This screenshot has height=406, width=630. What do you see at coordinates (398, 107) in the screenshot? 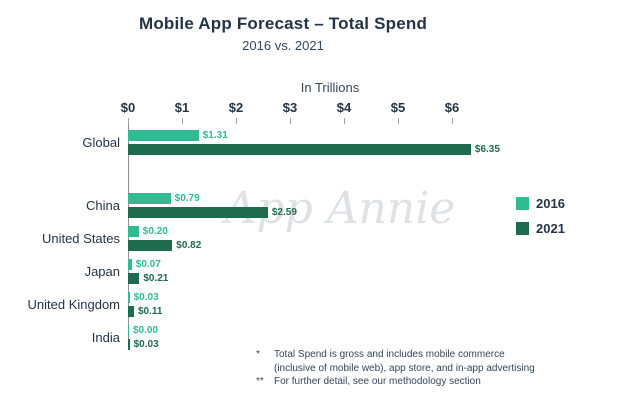
I see `x-tick-label: $5` at bounding box center [398, 107].